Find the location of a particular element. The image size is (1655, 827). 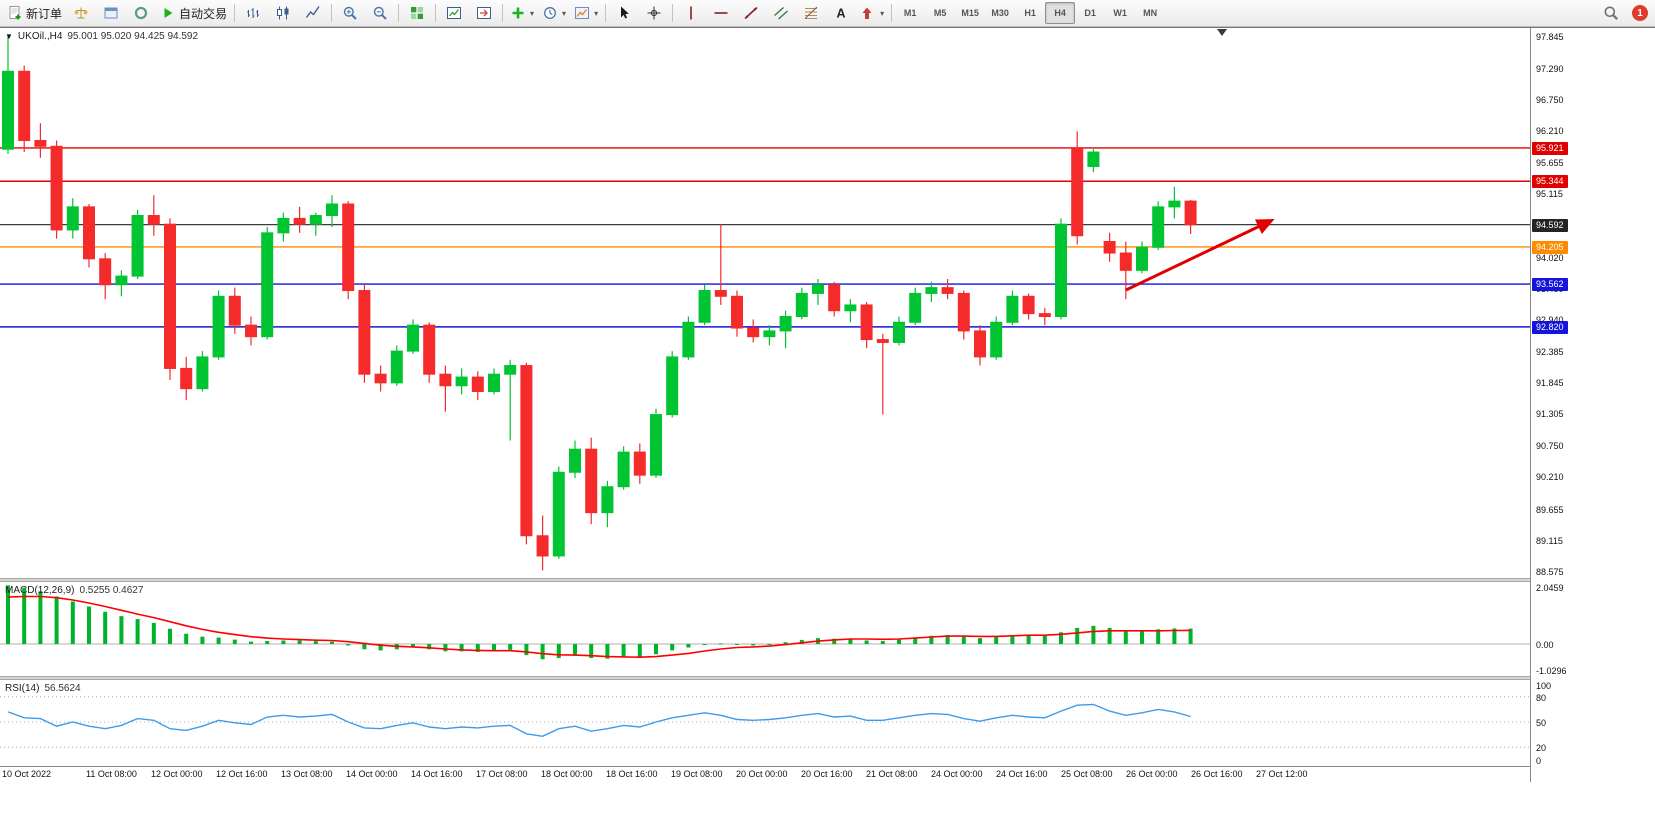

channel-icon is located at coordinates (781, 13).